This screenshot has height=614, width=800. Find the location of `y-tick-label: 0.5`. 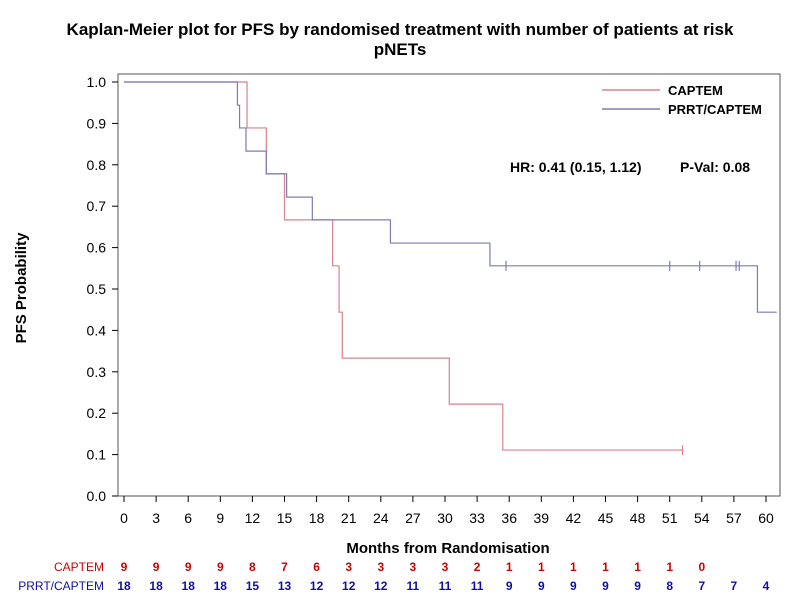

y-tick-label: 0.5 is located at coordinates (97, 289).